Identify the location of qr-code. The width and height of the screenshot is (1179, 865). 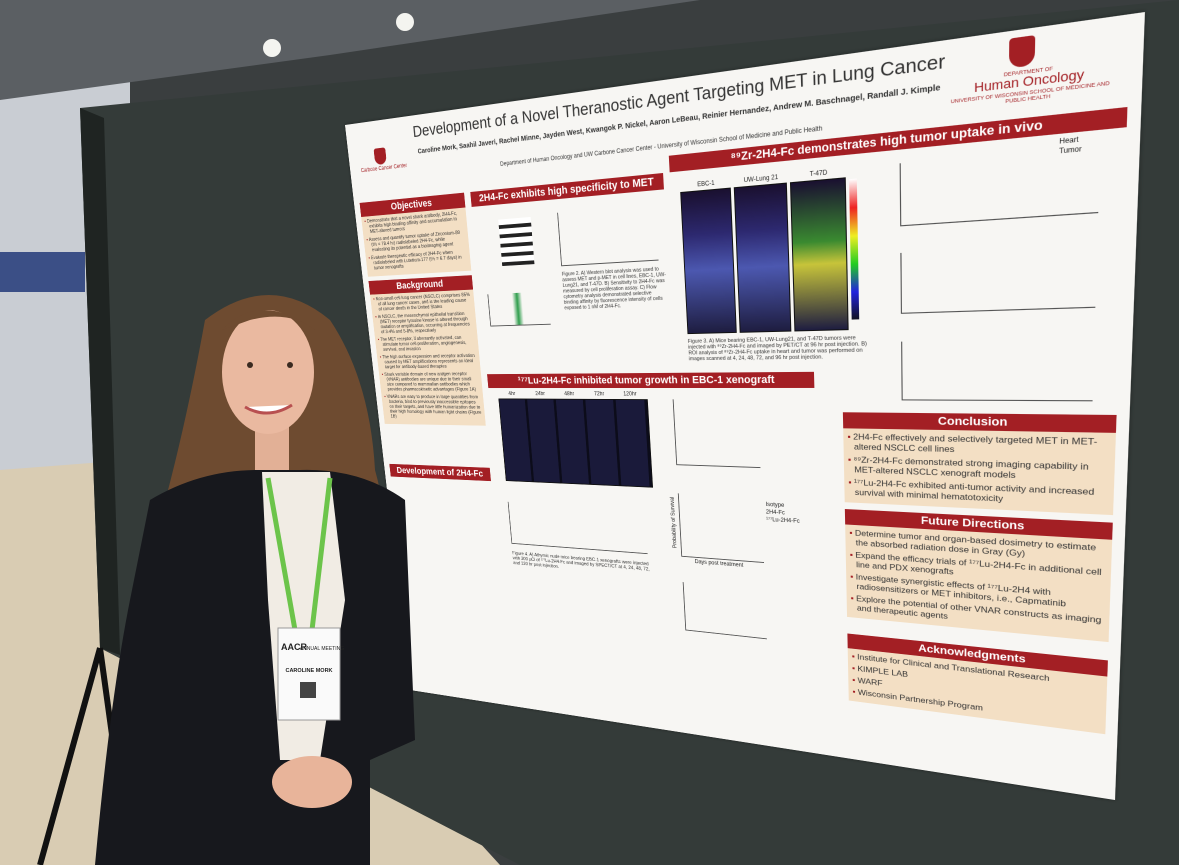
(308, 690).